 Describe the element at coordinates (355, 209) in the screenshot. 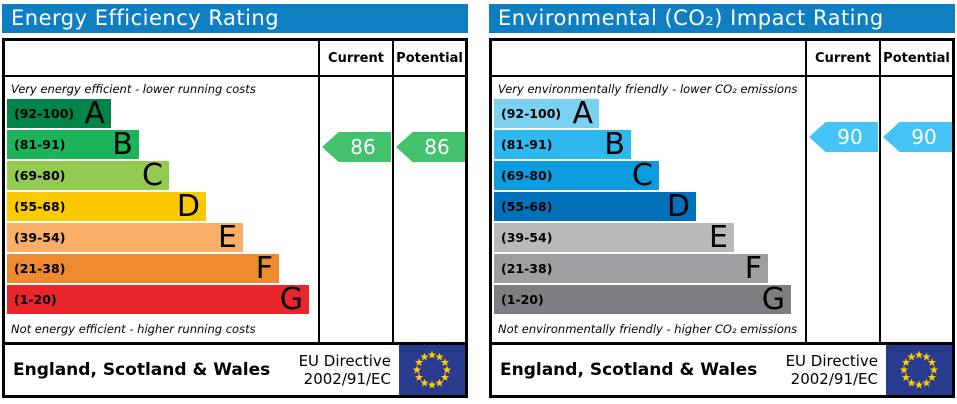

I see `current-value-cell: 86` at that location.